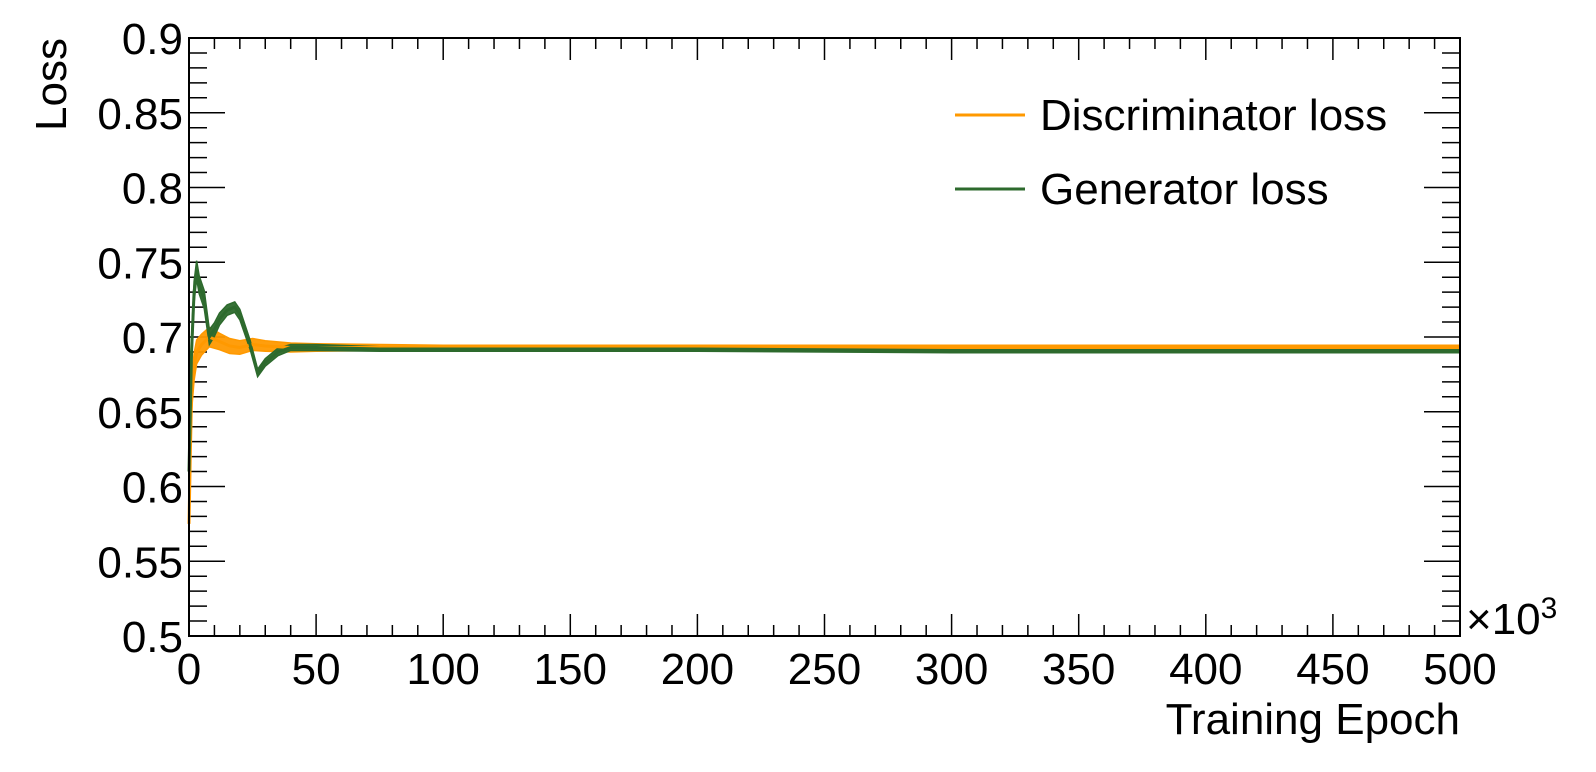 This screenshot has width=1596, height=772. Describe the element at coordinates (1549, 608) in the screenshot. I see `x-multiplier-exponent: 3` at that location.